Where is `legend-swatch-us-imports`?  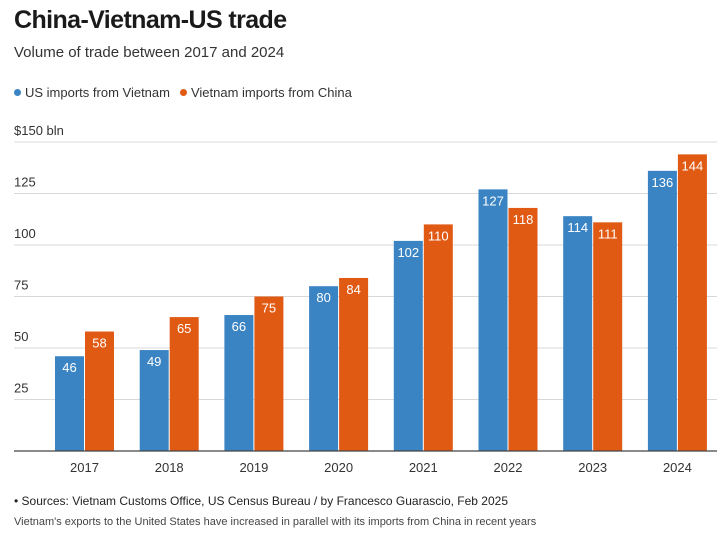
legend-swatch-us-imports is located at coordinates (17, 92).